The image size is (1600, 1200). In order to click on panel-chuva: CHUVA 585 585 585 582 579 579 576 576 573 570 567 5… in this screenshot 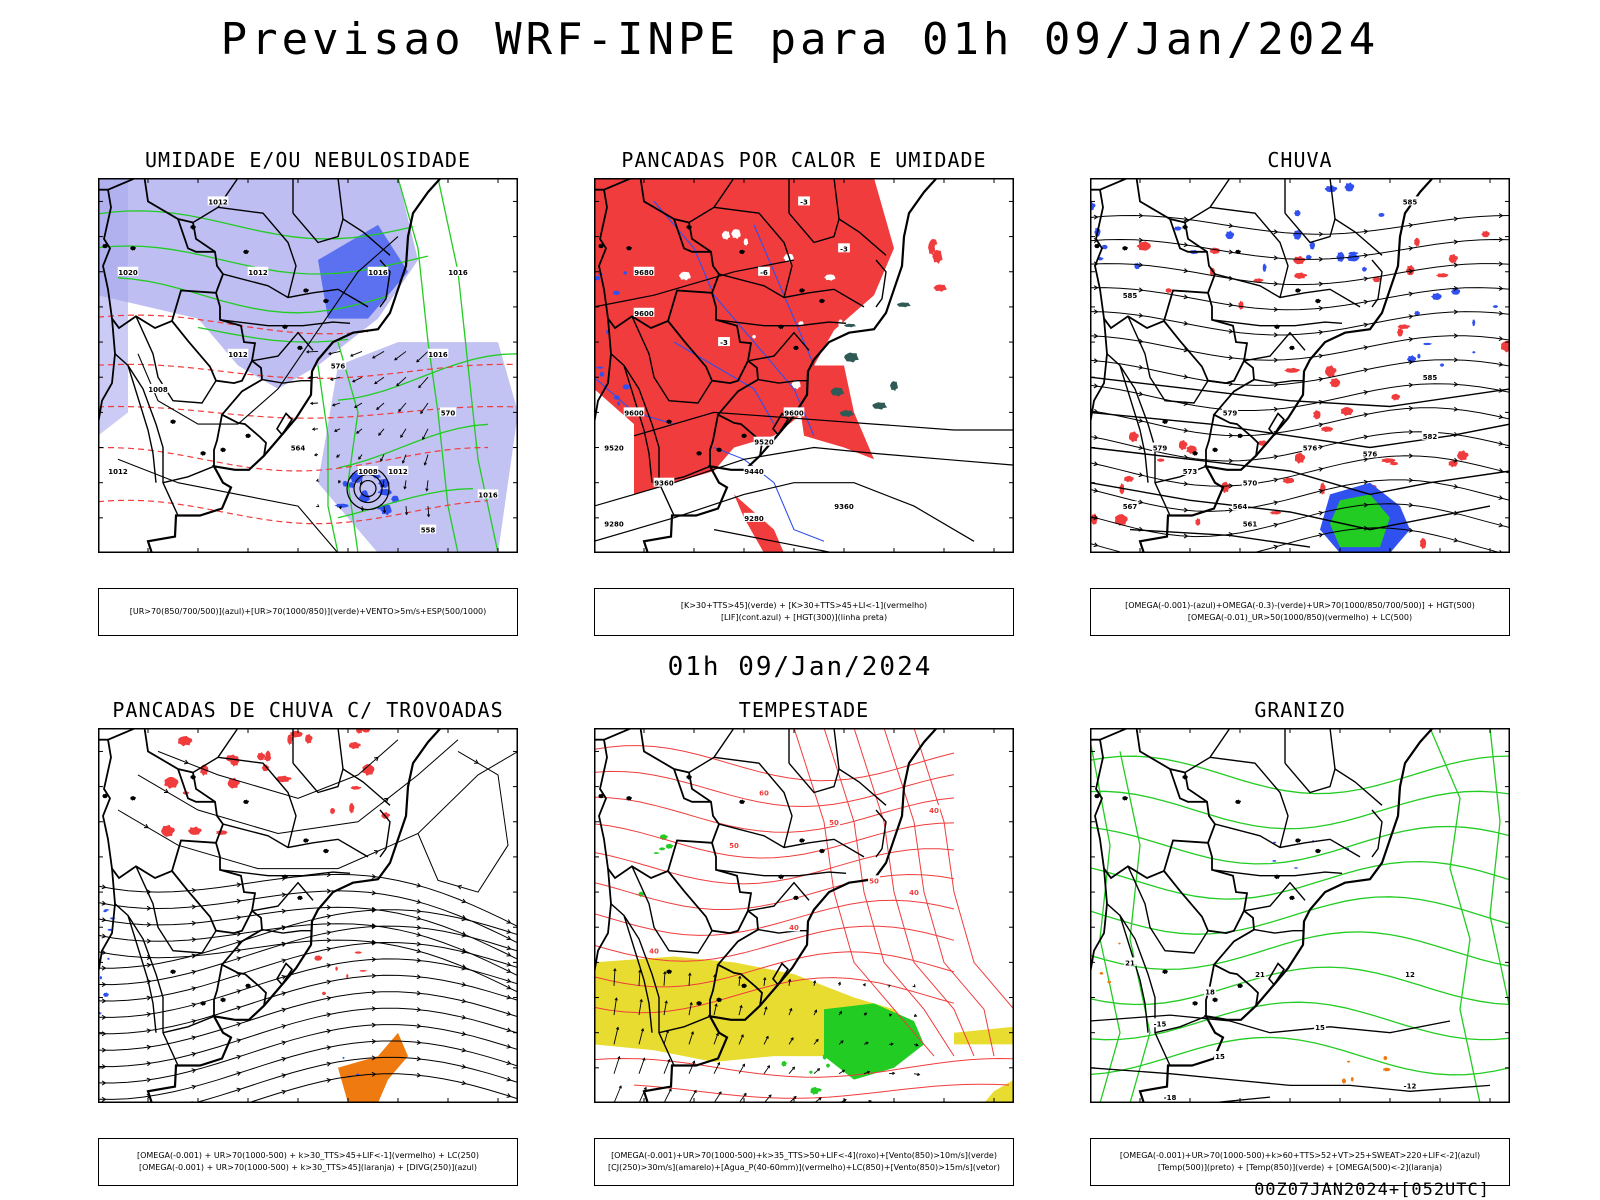, I will do `click(1300, 393)`.